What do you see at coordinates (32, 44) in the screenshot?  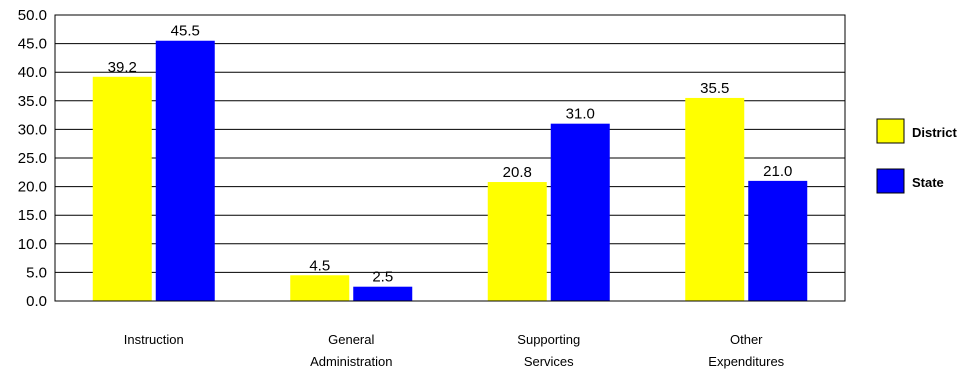 I see `y-tick-label: 45.0` at bounding box center [32, 44].